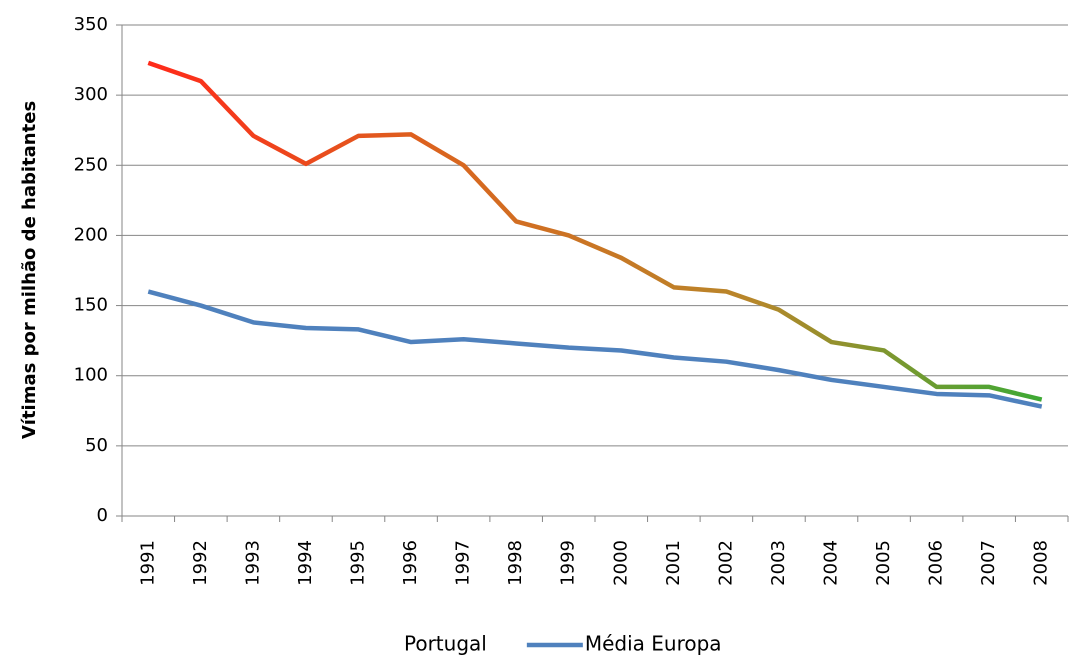 This screenshot has height=663, width=1070. Describe the element at coordinates (91, 305) in the screenshot. I see `y-tick-label: 150` at that location.